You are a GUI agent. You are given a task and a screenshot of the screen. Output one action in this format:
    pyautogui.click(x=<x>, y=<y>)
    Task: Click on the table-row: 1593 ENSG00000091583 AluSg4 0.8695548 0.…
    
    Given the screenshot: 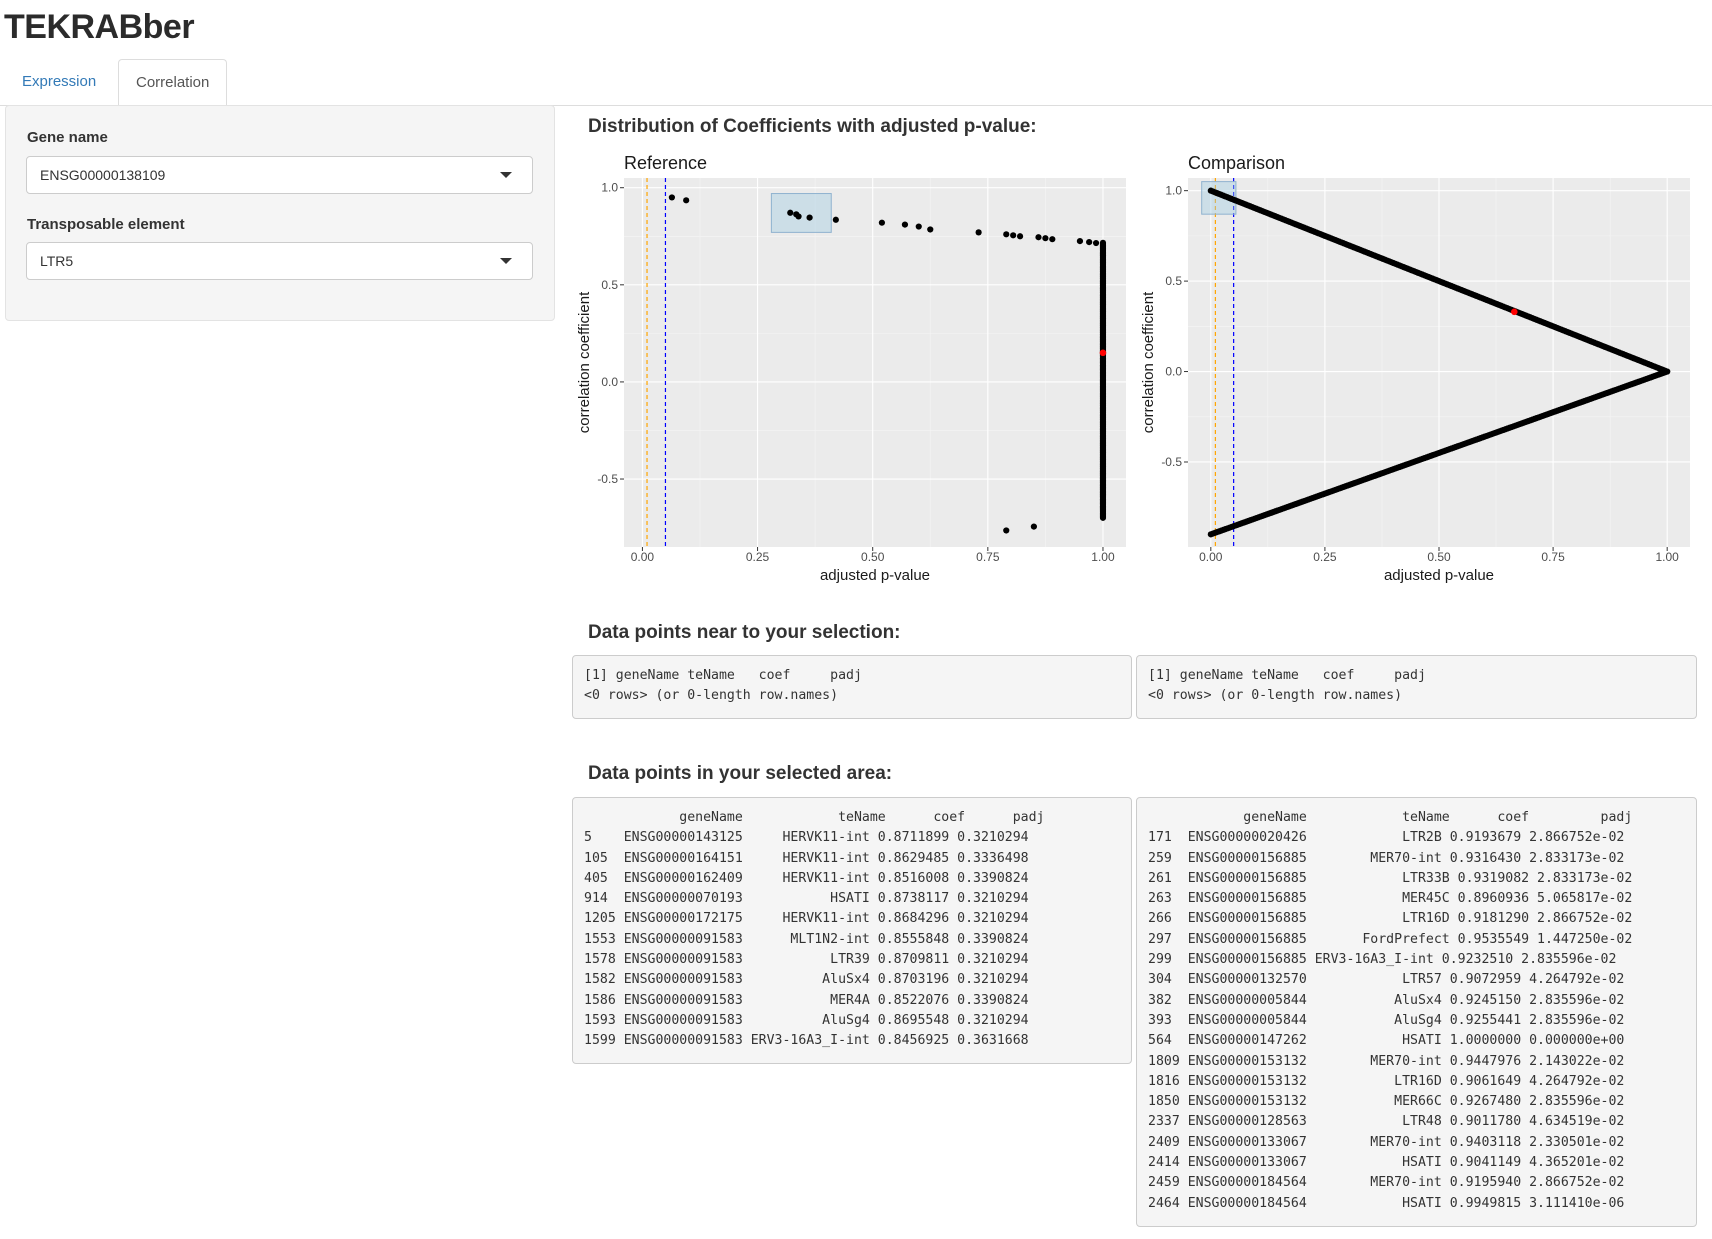 What is the action you would take?
    pyautogui.click(x=806, y=1020)
    